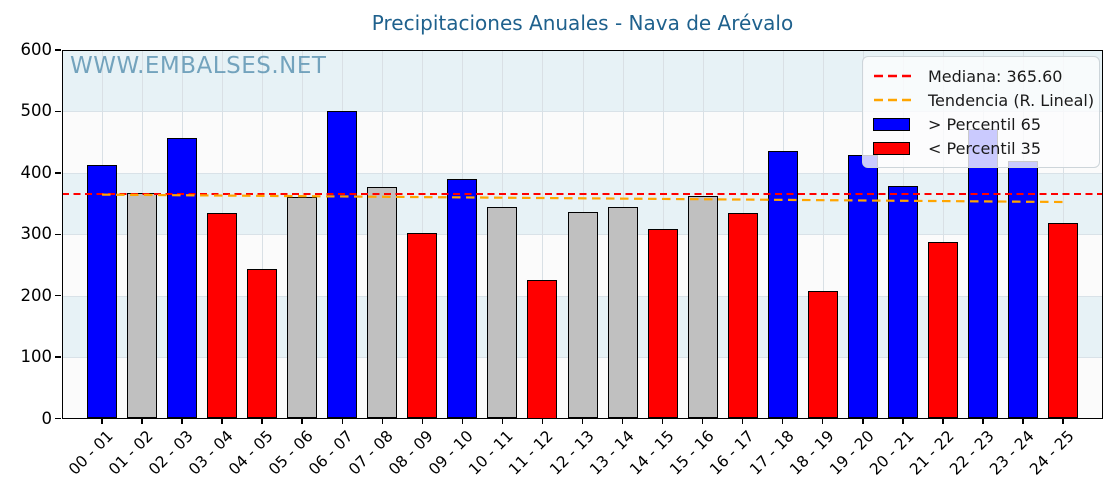 The height and width of the screenshot is (500, 1120). I want to click on y-tick-label: 200, so click(36, 295).